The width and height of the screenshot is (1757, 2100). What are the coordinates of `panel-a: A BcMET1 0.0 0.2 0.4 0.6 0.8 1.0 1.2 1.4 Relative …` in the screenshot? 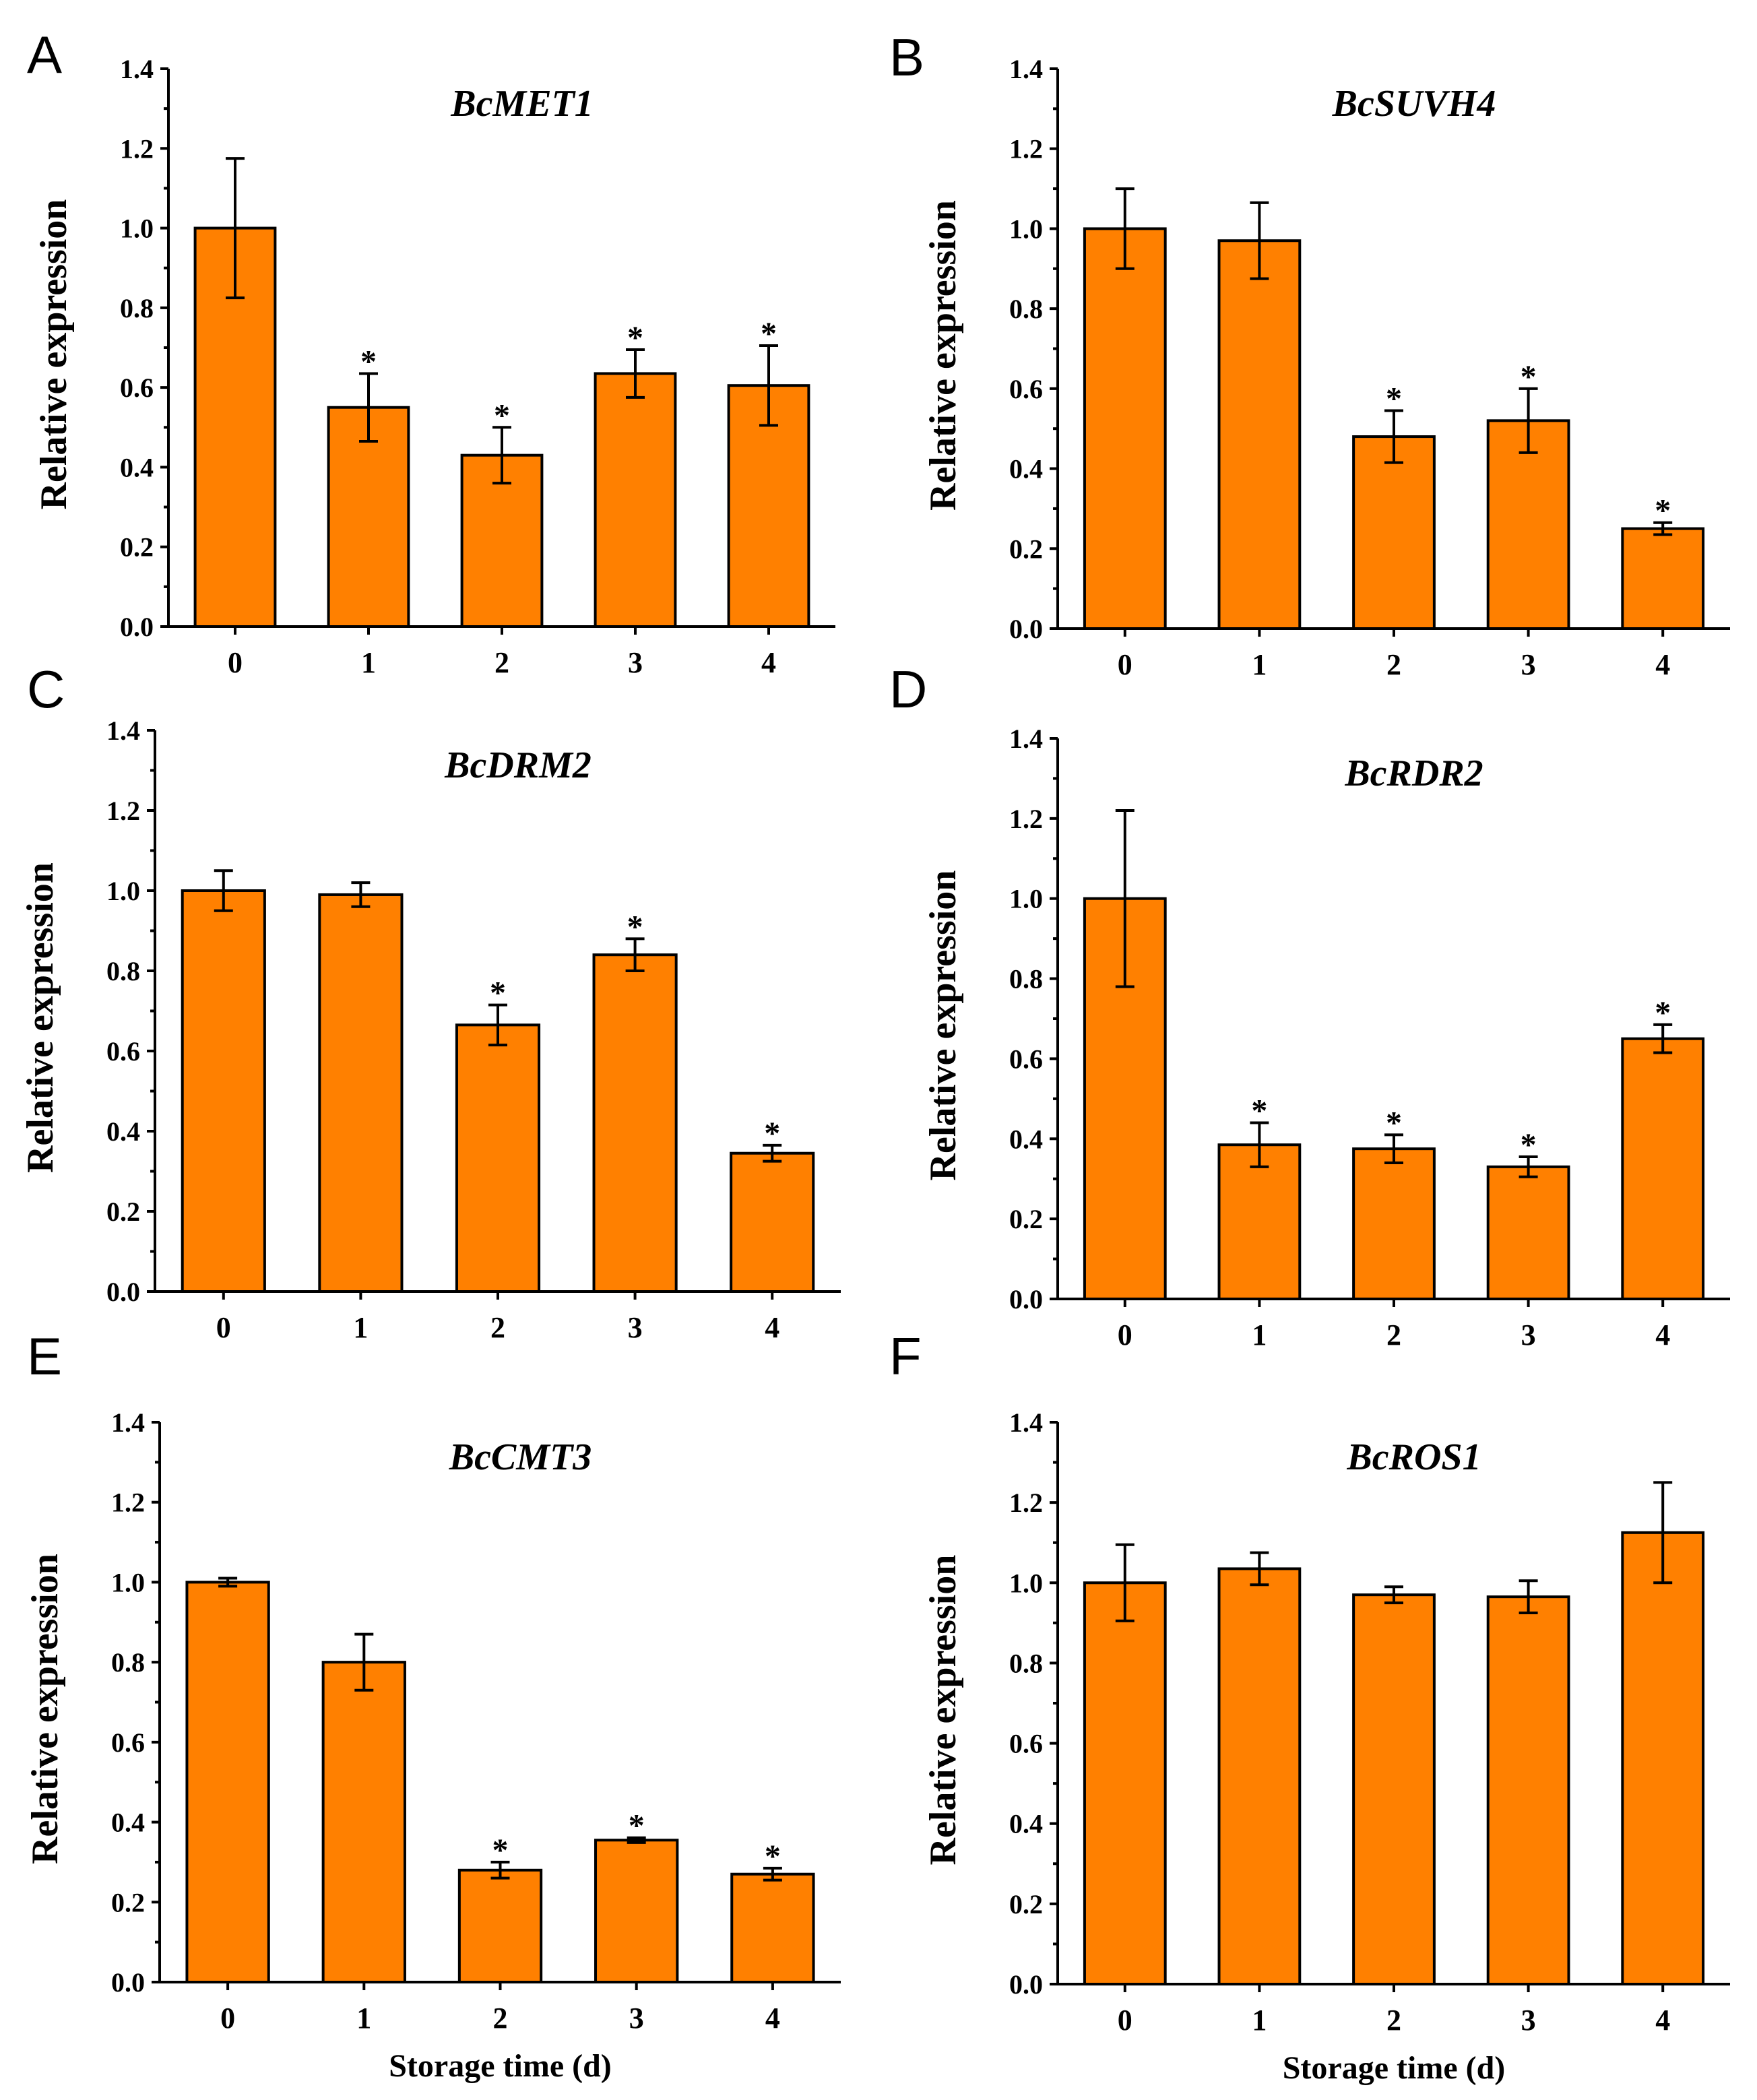 It's located at (431, 352).